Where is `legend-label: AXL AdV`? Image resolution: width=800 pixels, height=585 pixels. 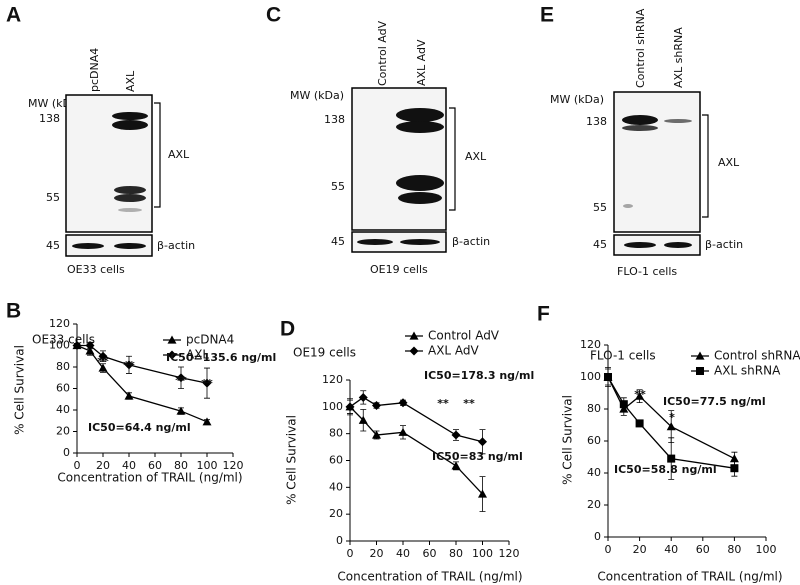 legend-label: AXL AdV is located at coordinates (454, 351).